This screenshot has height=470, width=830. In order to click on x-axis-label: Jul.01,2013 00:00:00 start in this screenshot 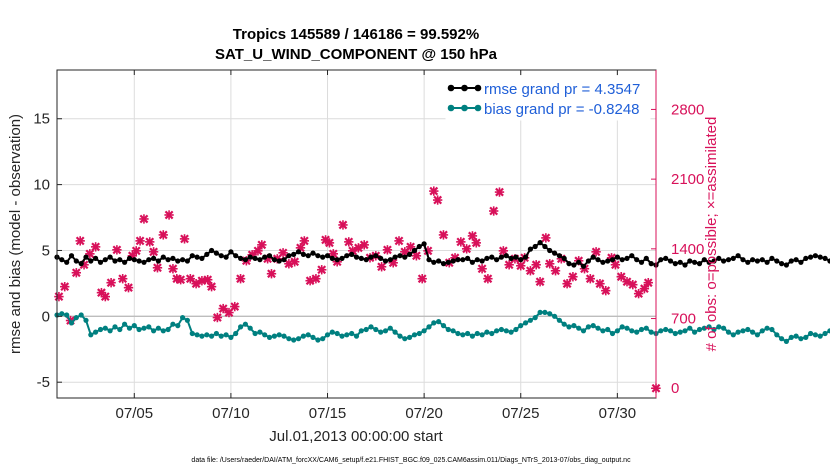, I will do `click(356, 436)`.